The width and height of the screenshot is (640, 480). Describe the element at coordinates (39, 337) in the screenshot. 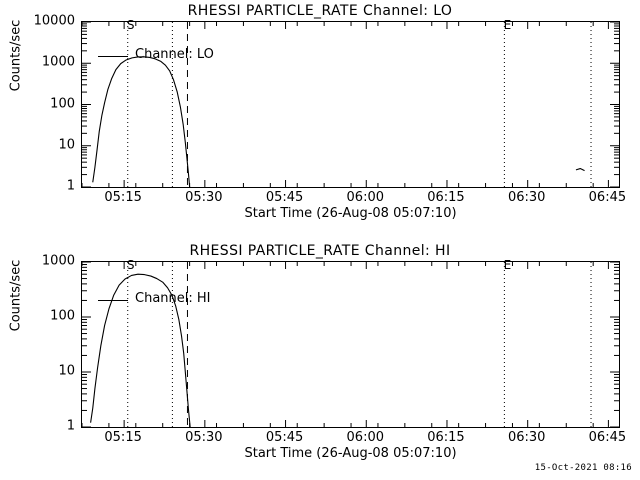

I see `y-tick-labels-hi: 1000 100 10 1` at that location.